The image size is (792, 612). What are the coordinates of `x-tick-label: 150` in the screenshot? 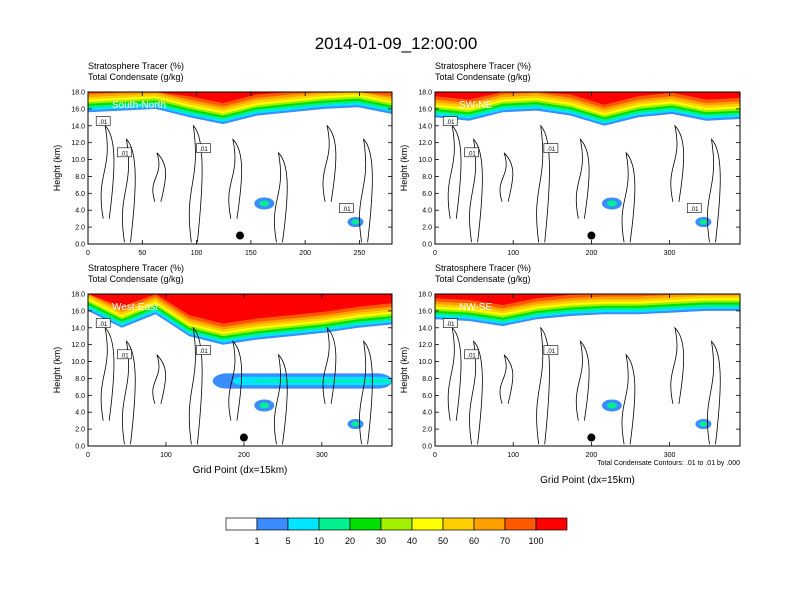 It's located at (251, 253).